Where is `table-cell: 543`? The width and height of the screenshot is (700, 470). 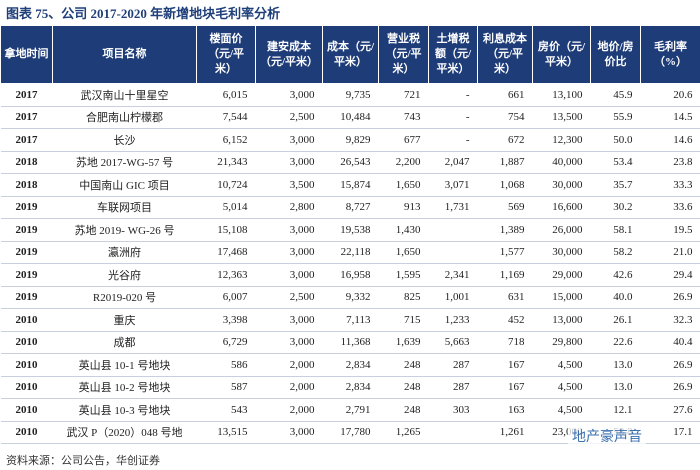 table-cell: 543 is located at coordinates (226, 410).